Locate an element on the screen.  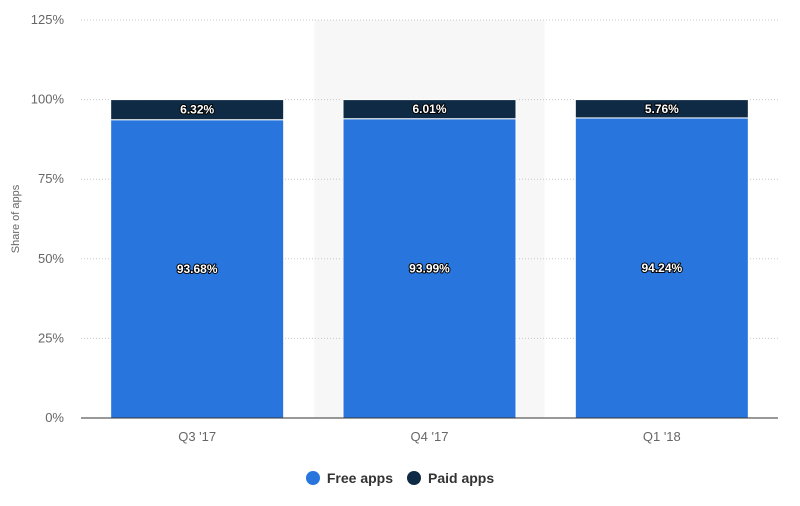
data-label: 93.99% is located at coordinates (429, 268).